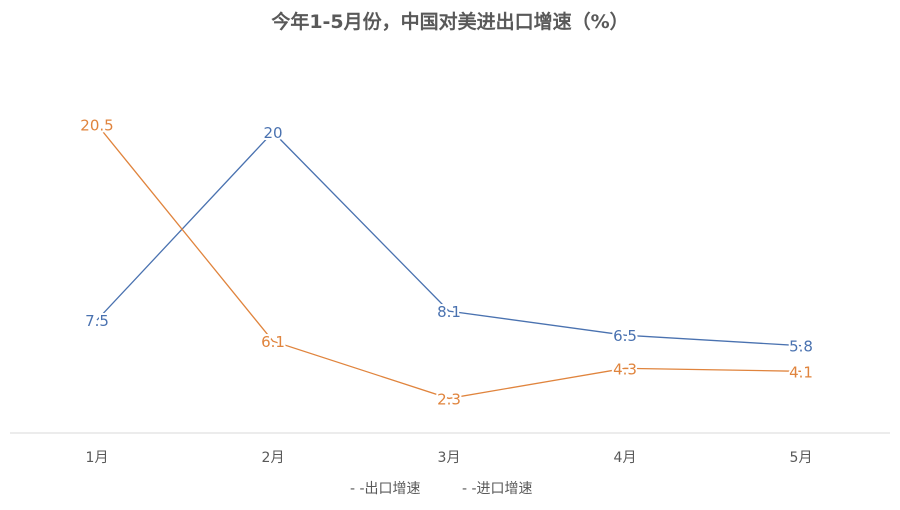 The image size is (900, 510). What do you see at coordinates (801, 458) in the screenshot?
I see `x-tick-label: 5月` at bounding box center [801, 458].